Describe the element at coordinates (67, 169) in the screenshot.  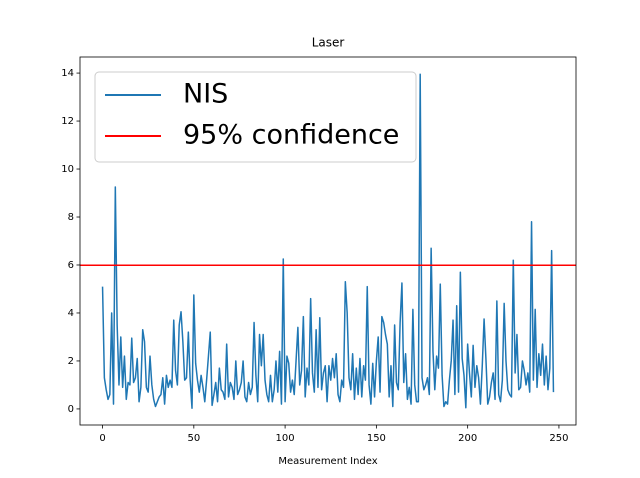
I see `y-tick-label: 10` at that location.